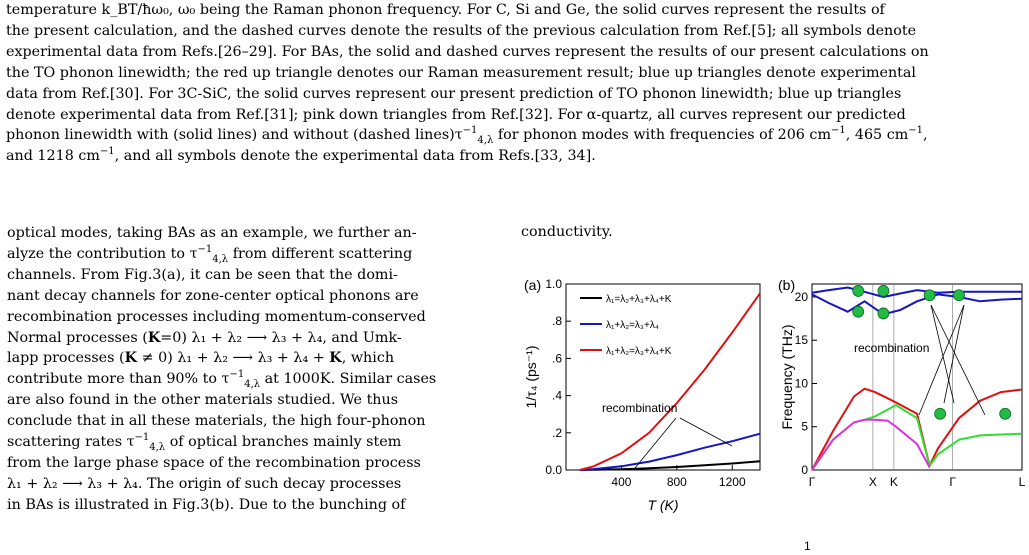  What do you see at coordinates (639, 299) in the screenshot?
I see `legend-label: λ₁=λ₂+λ₃+λ₄+K` at bounding box center [639, 299].